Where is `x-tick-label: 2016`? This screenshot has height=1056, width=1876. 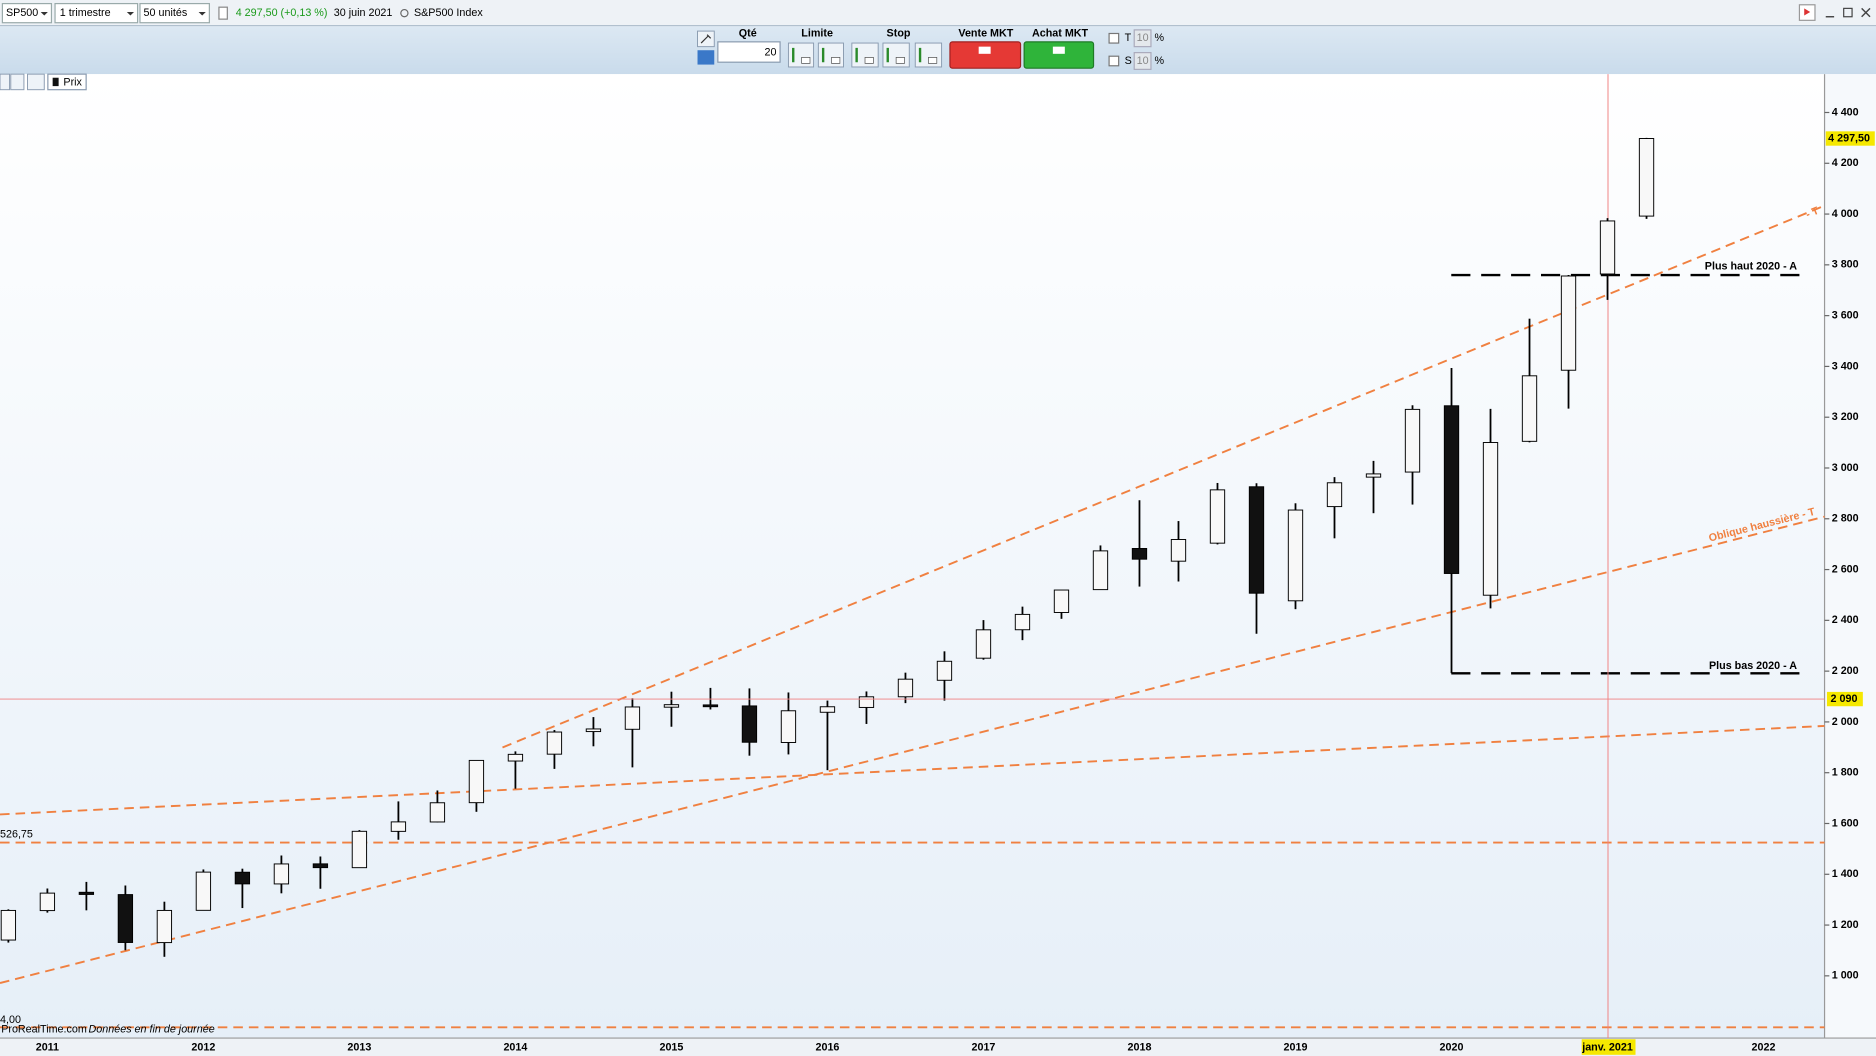
x-tick-label: 2016 is located at coordinates (827, 1047).